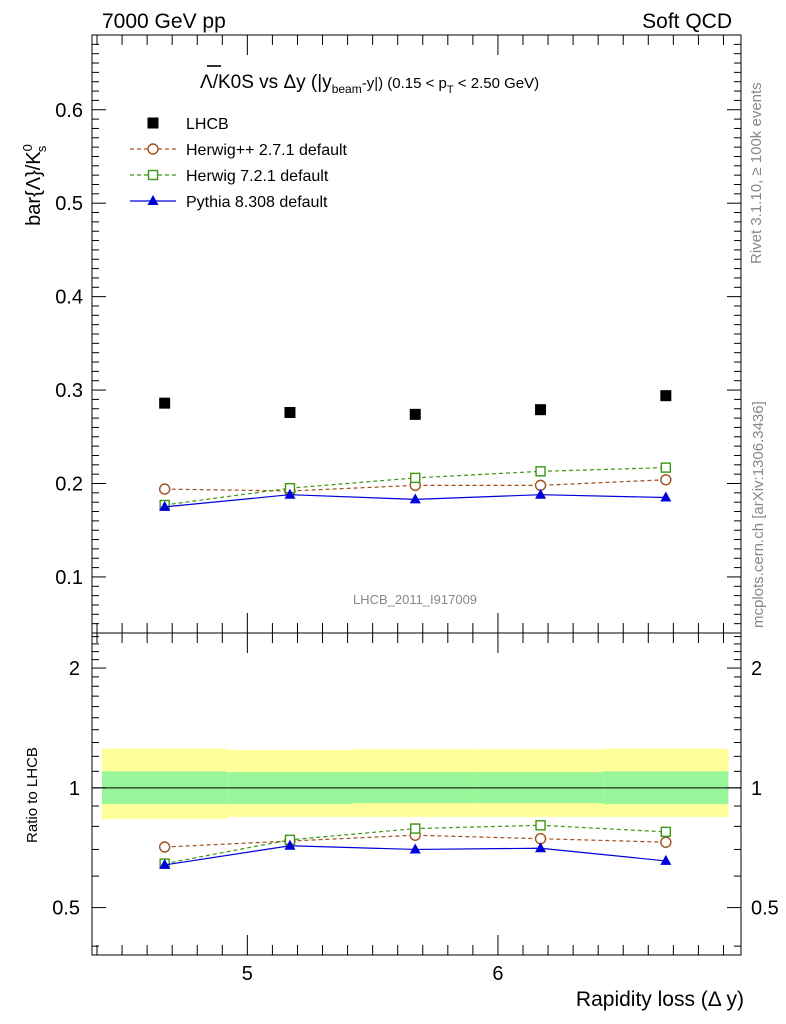  I want to click on legend-label-3: Pythia 8.308 default, so click(257, 202).